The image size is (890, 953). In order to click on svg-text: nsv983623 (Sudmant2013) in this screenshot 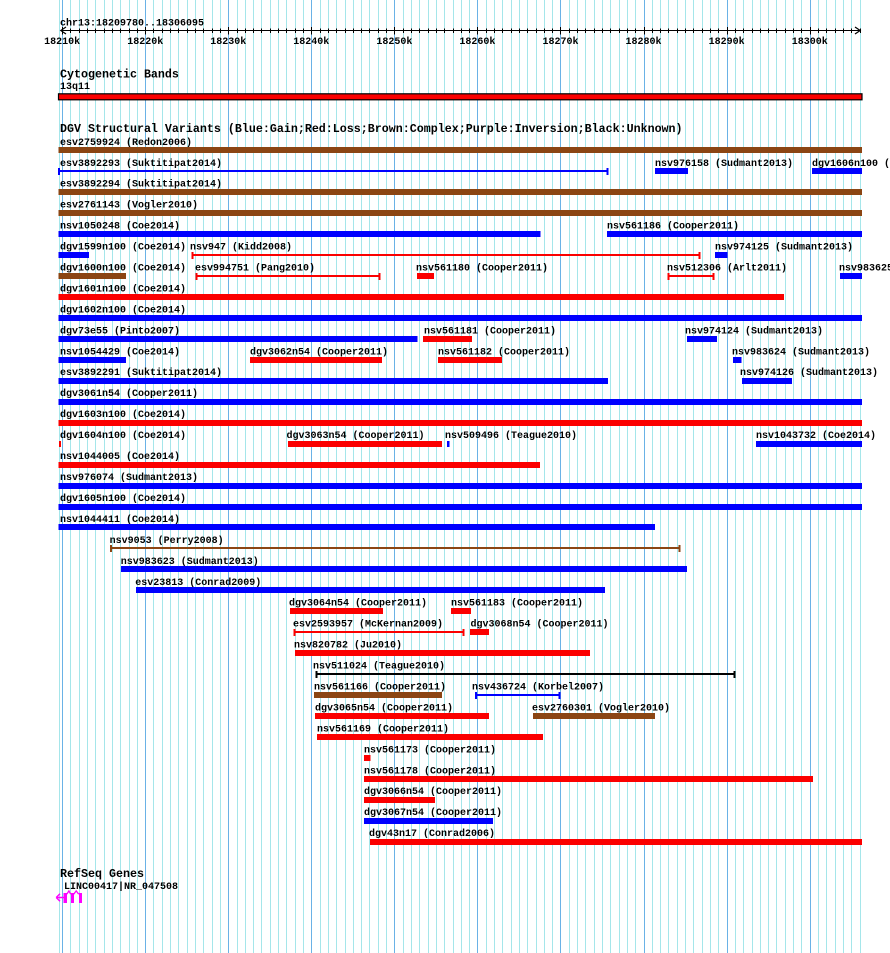, I will do `click(190, 562)`.